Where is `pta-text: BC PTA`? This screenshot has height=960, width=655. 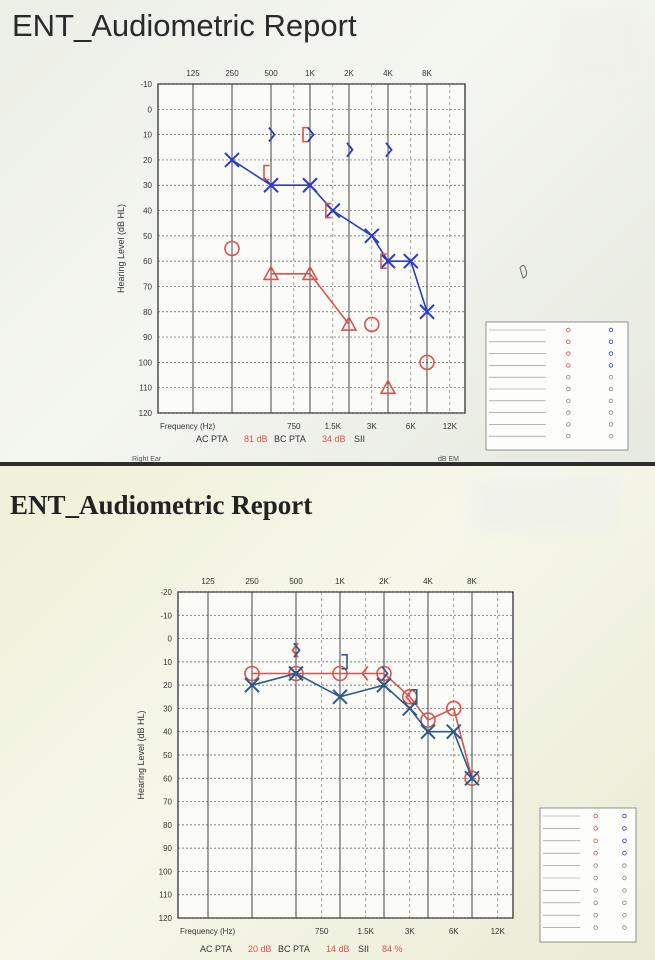
pta-text: BC PTA is located at coordinates (294, 949).